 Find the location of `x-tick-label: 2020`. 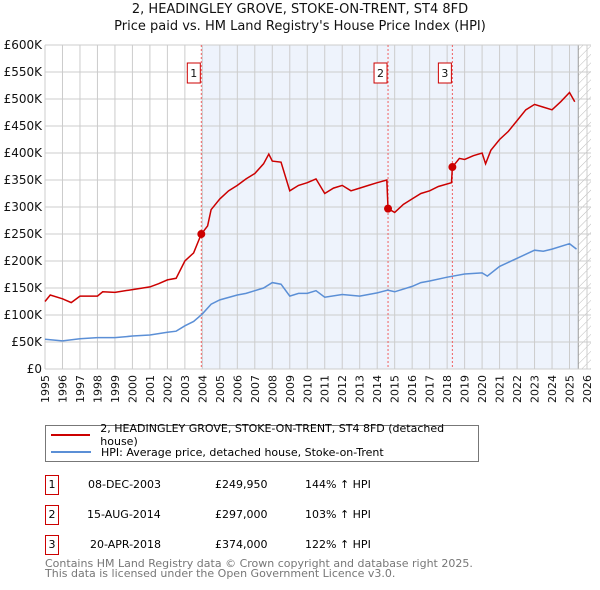

x-tick-label: 2020 is located at coordinates (482, 389).